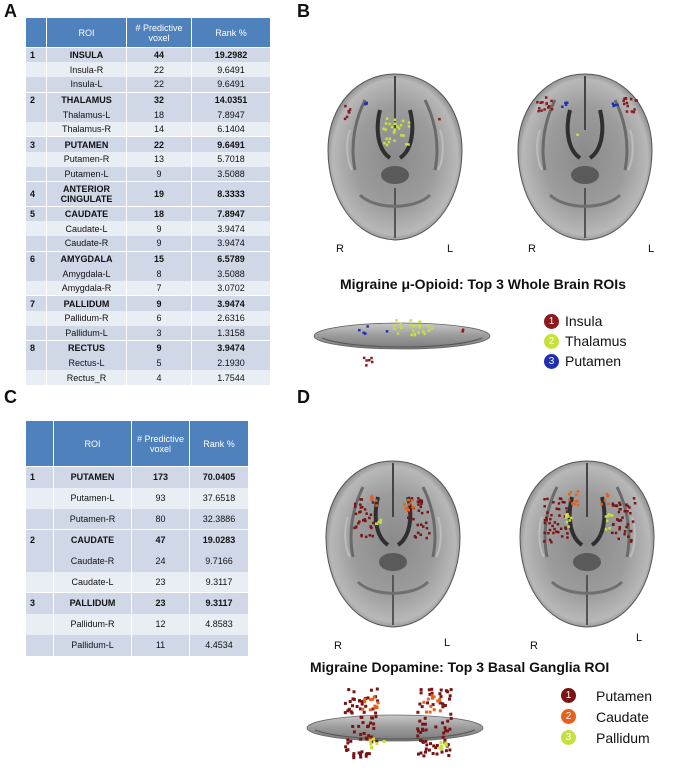  I want to click on panel-letter-c: C, so click(10, 397).